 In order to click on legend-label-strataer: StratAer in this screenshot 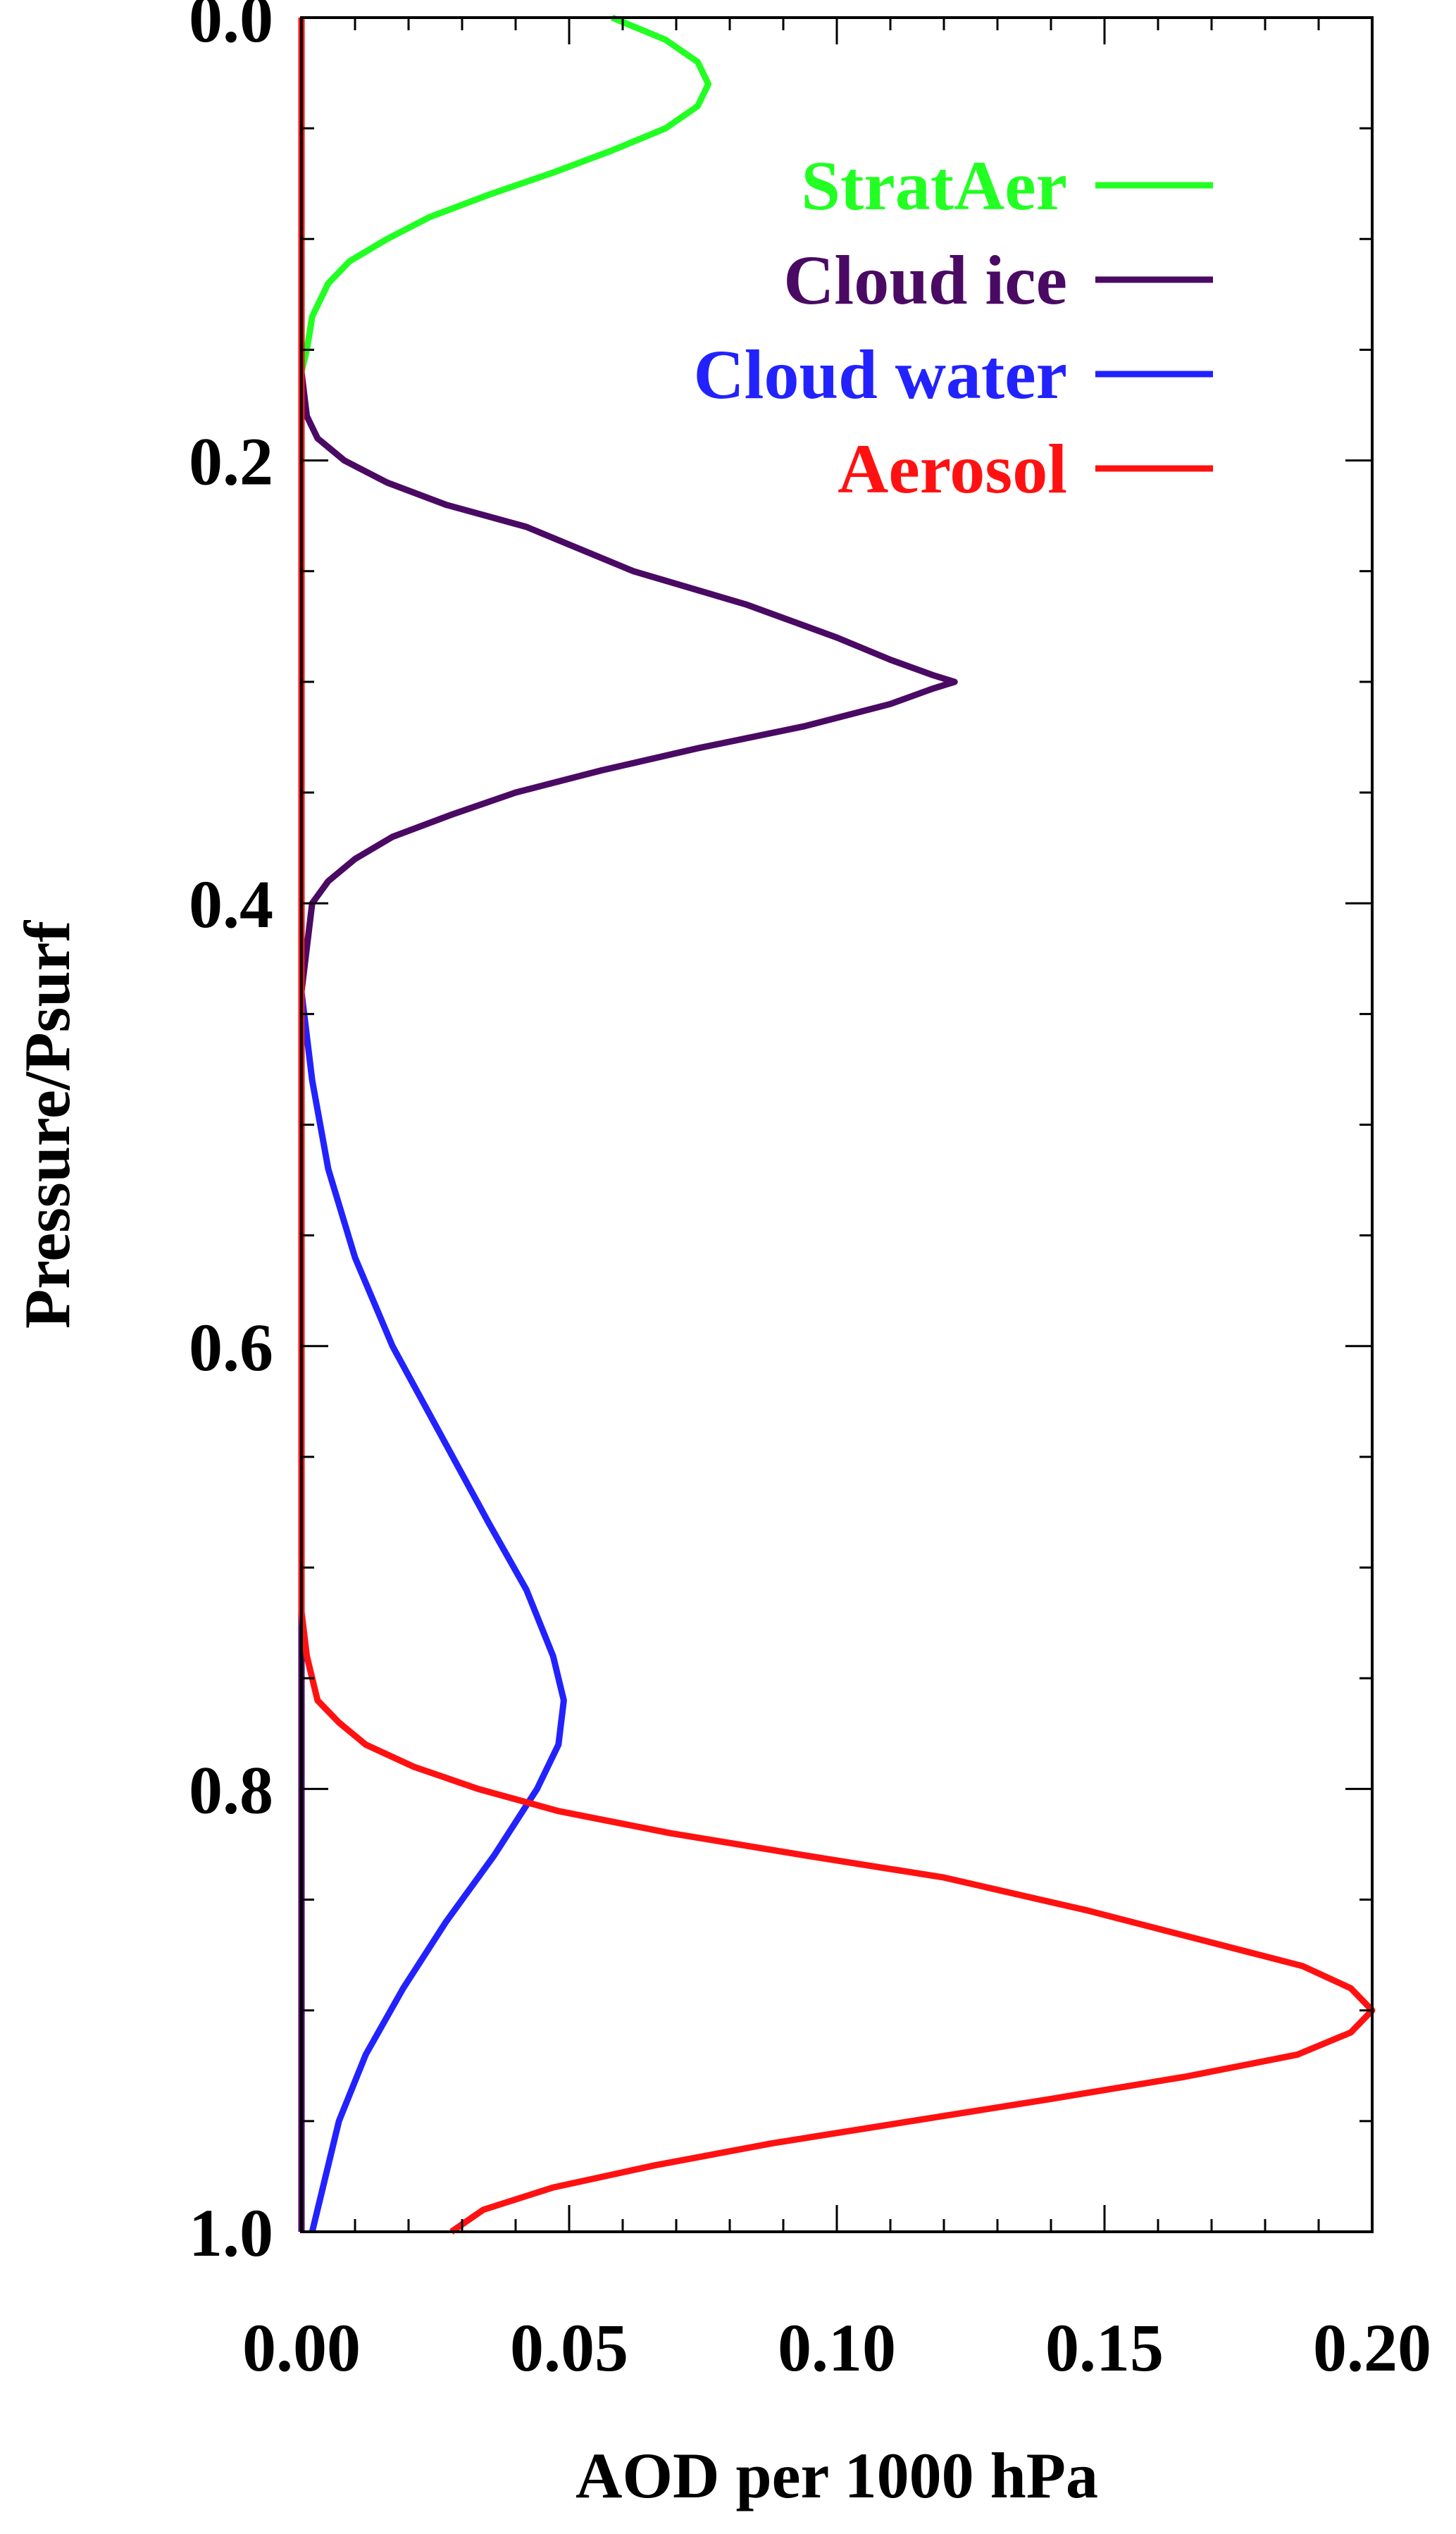, I will do `click(934, 186)`.